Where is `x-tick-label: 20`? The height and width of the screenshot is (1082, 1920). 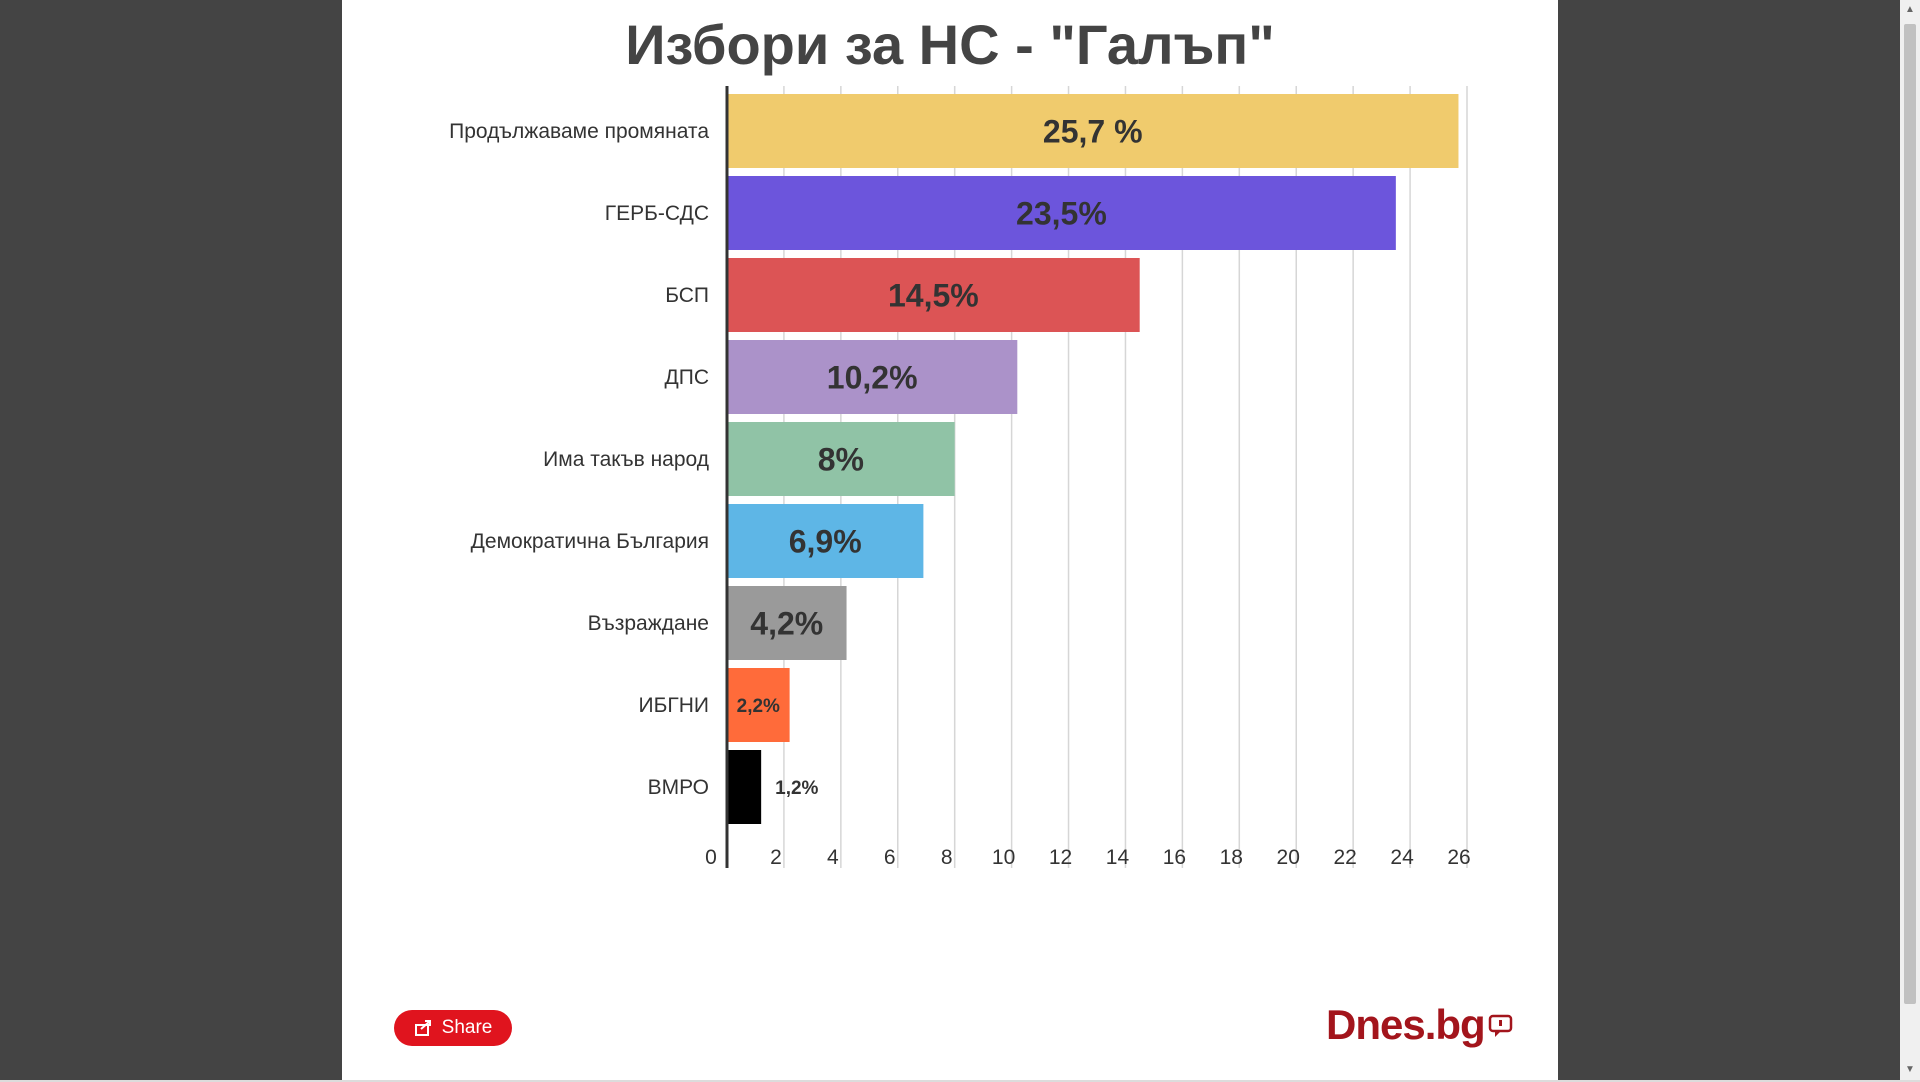 x-tick-label: 20 is located at coordinates (1288, 857).